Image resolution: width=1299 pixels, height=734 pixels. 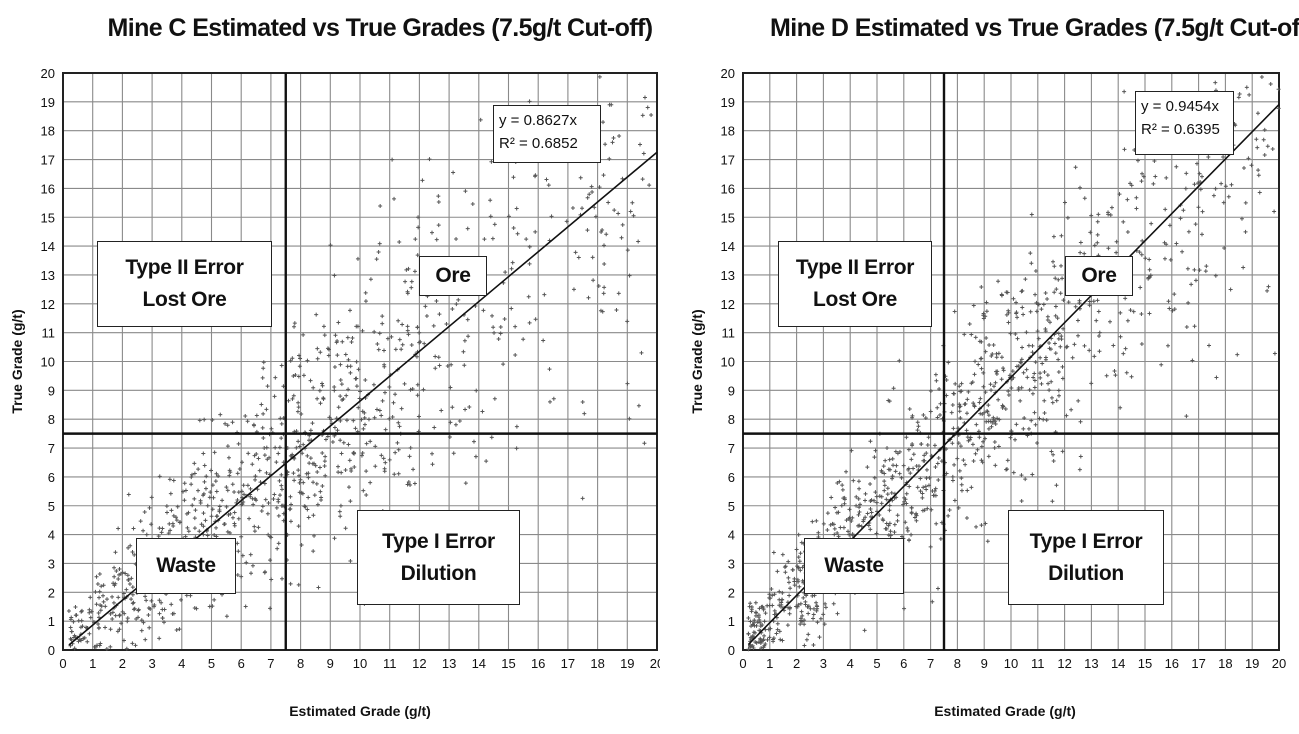 I want to click on x-tick-label: 8, so click(x=300, y=663).